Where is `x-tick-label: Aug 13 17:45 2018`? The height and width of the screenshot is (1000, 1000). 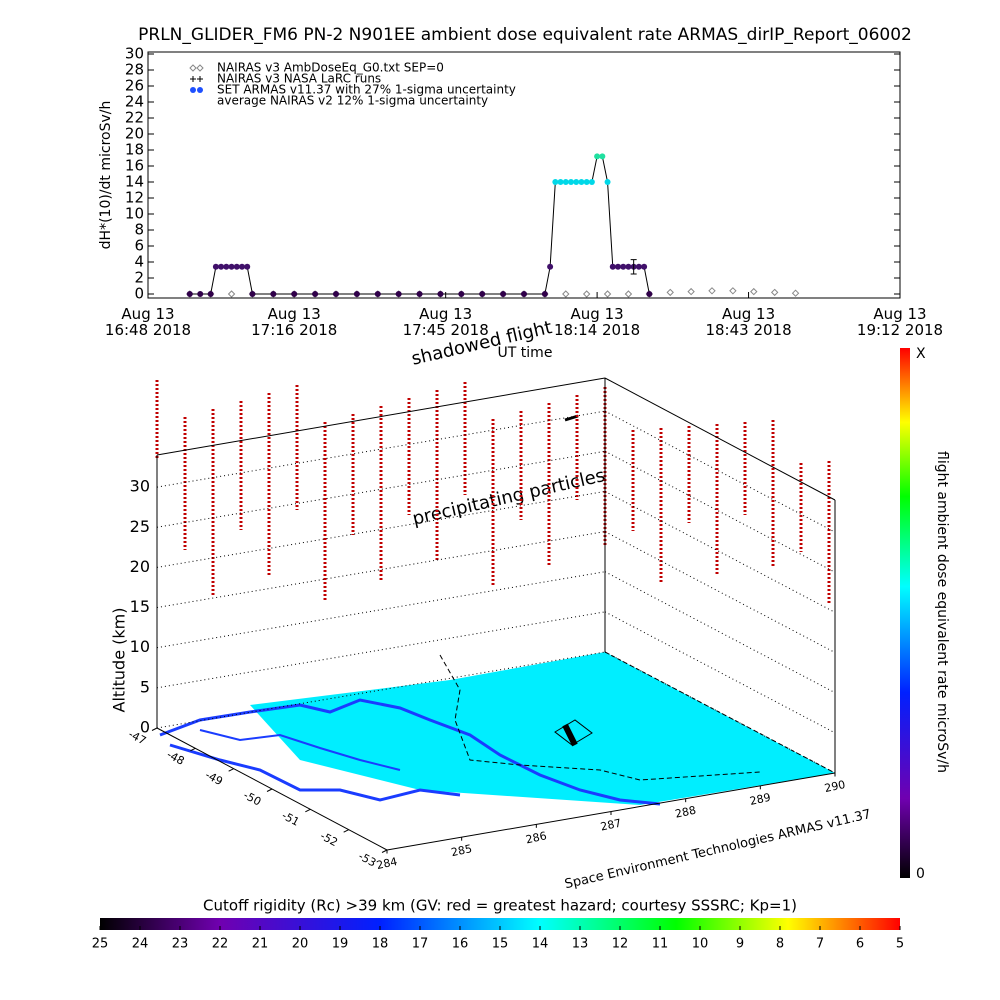 x-tick-label: Aug 13 17:45 2018 is located at coordinates (445, 322).